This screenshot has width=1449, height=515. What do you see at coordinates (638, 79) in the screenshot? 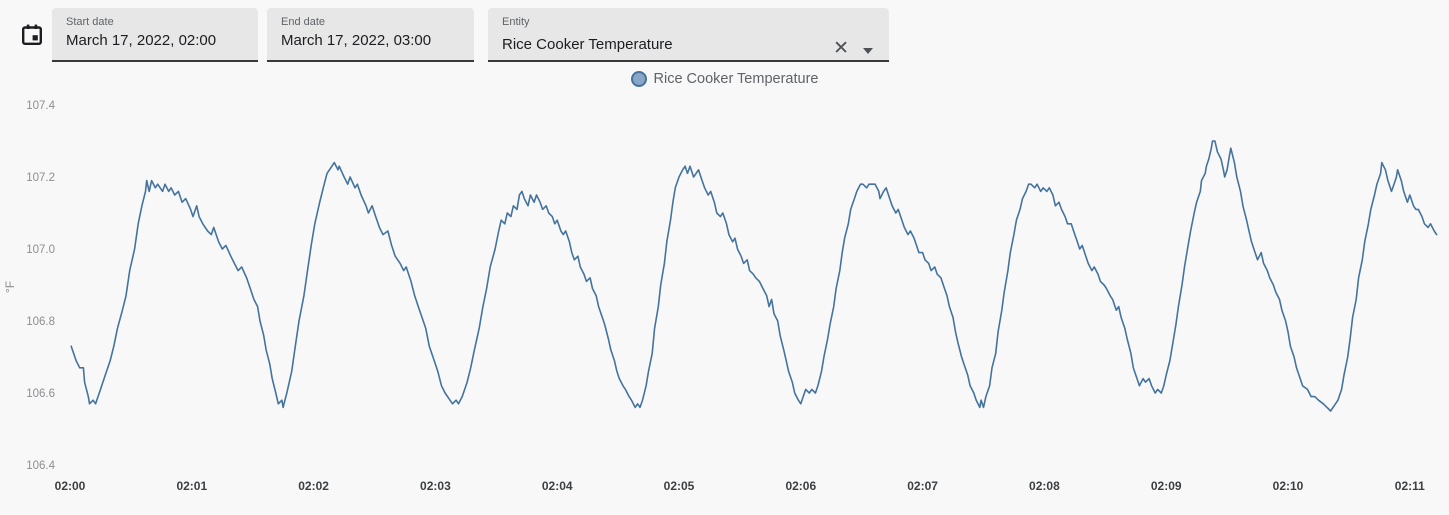
I see `series-marker-icon` at bounding box center [638, 79].